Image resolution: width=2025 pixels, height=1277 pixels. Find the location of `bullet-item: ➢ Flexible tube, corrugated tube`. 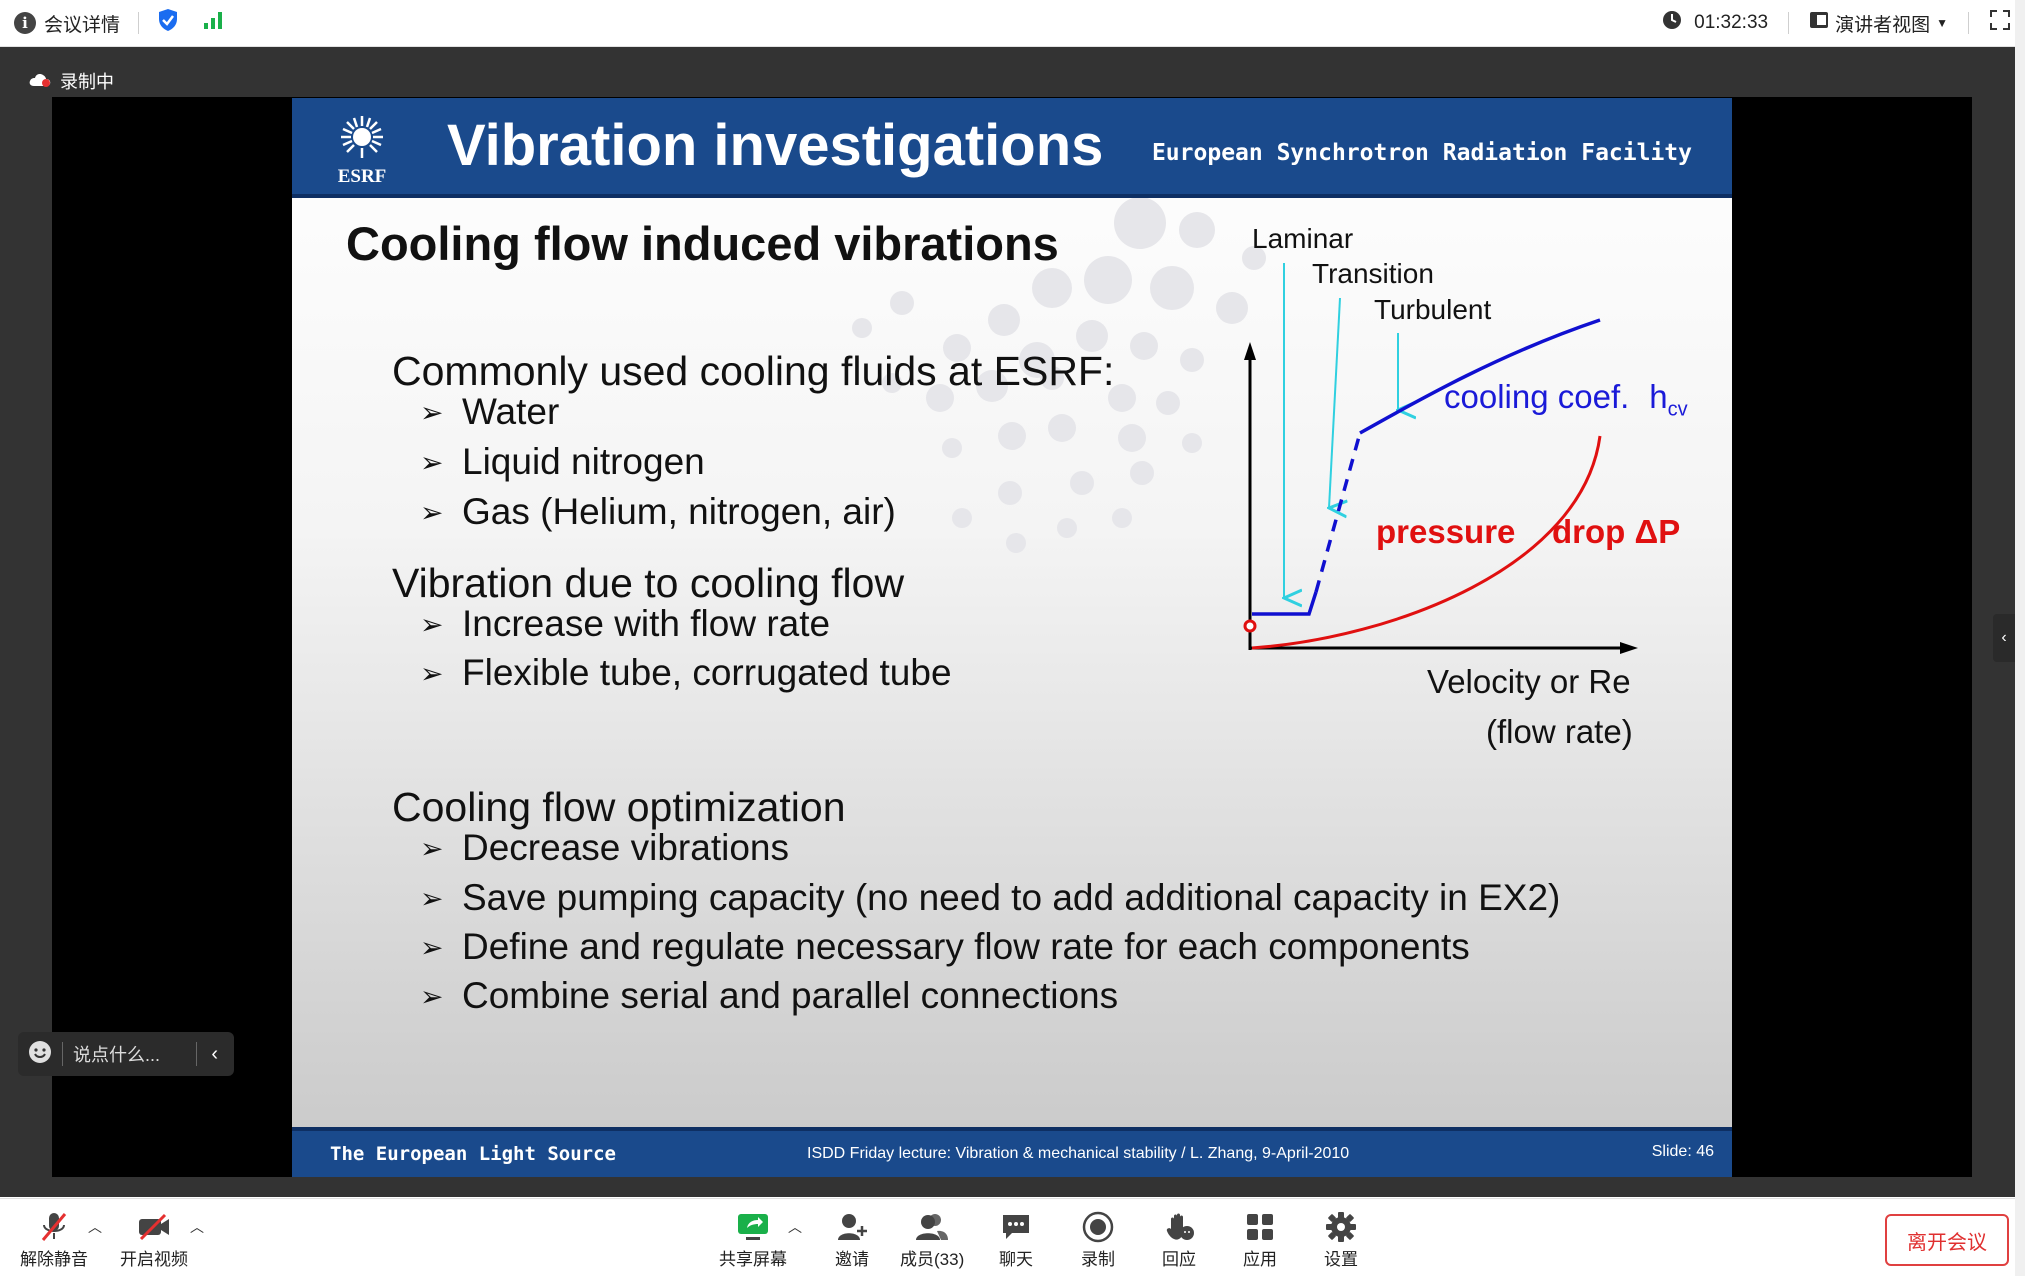

bullet-item: ➢ Flexible tube, corrugated tube is located at coordinates (686, 673).